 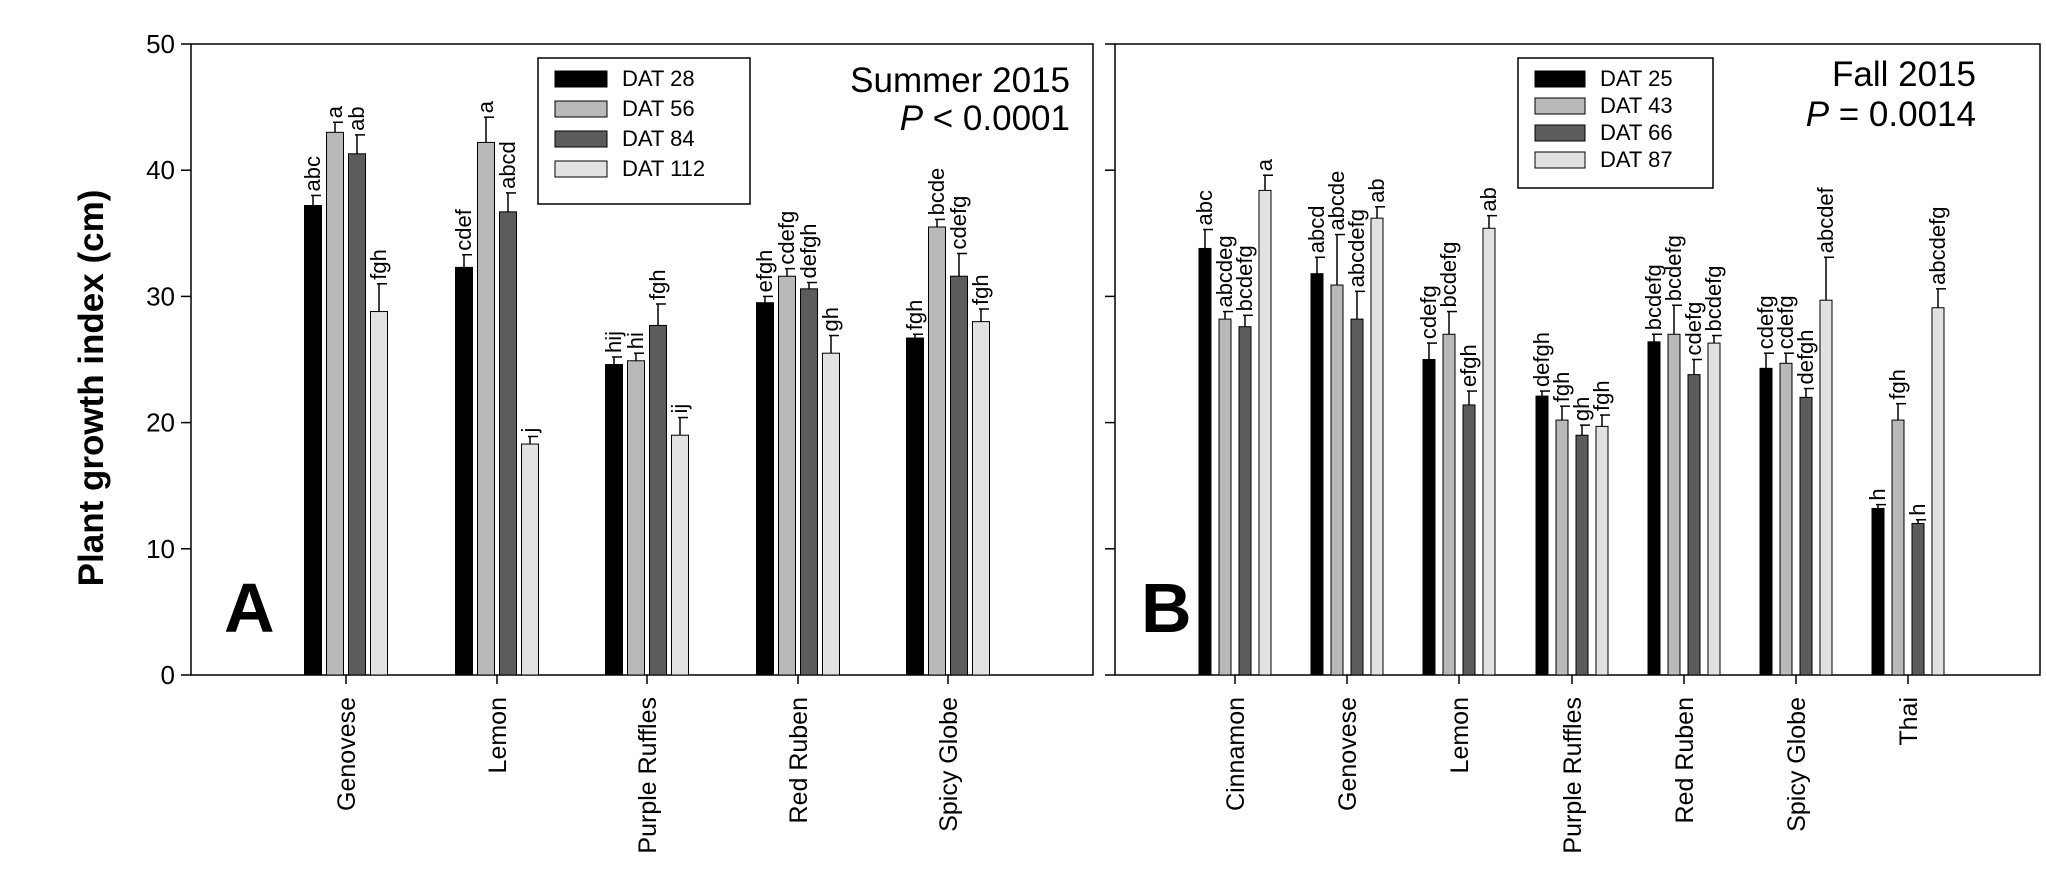 What do you see at coordinates (249, 608) in the screenshot?
I see `panel-letter: A` at bounding box center [249, 608].